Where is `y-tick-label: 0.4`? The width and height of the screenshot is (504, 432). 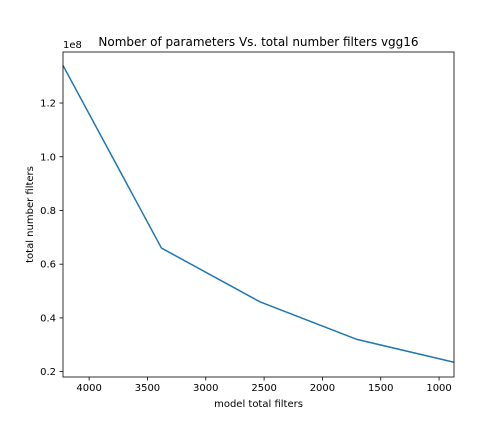
y-tick-label: 0.4 is located at coordinates (48, 318).